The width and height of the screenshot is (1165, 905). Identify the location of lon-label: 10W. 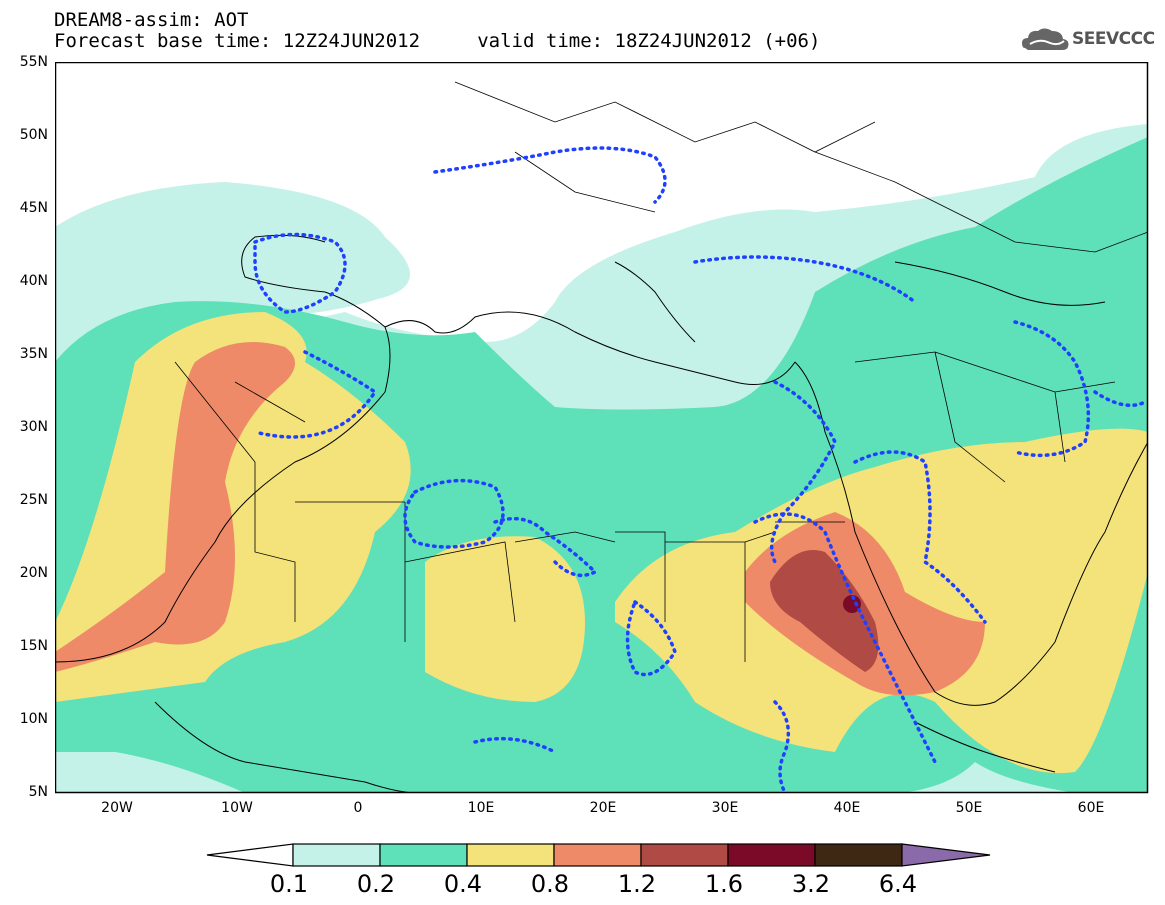
(237, 808).